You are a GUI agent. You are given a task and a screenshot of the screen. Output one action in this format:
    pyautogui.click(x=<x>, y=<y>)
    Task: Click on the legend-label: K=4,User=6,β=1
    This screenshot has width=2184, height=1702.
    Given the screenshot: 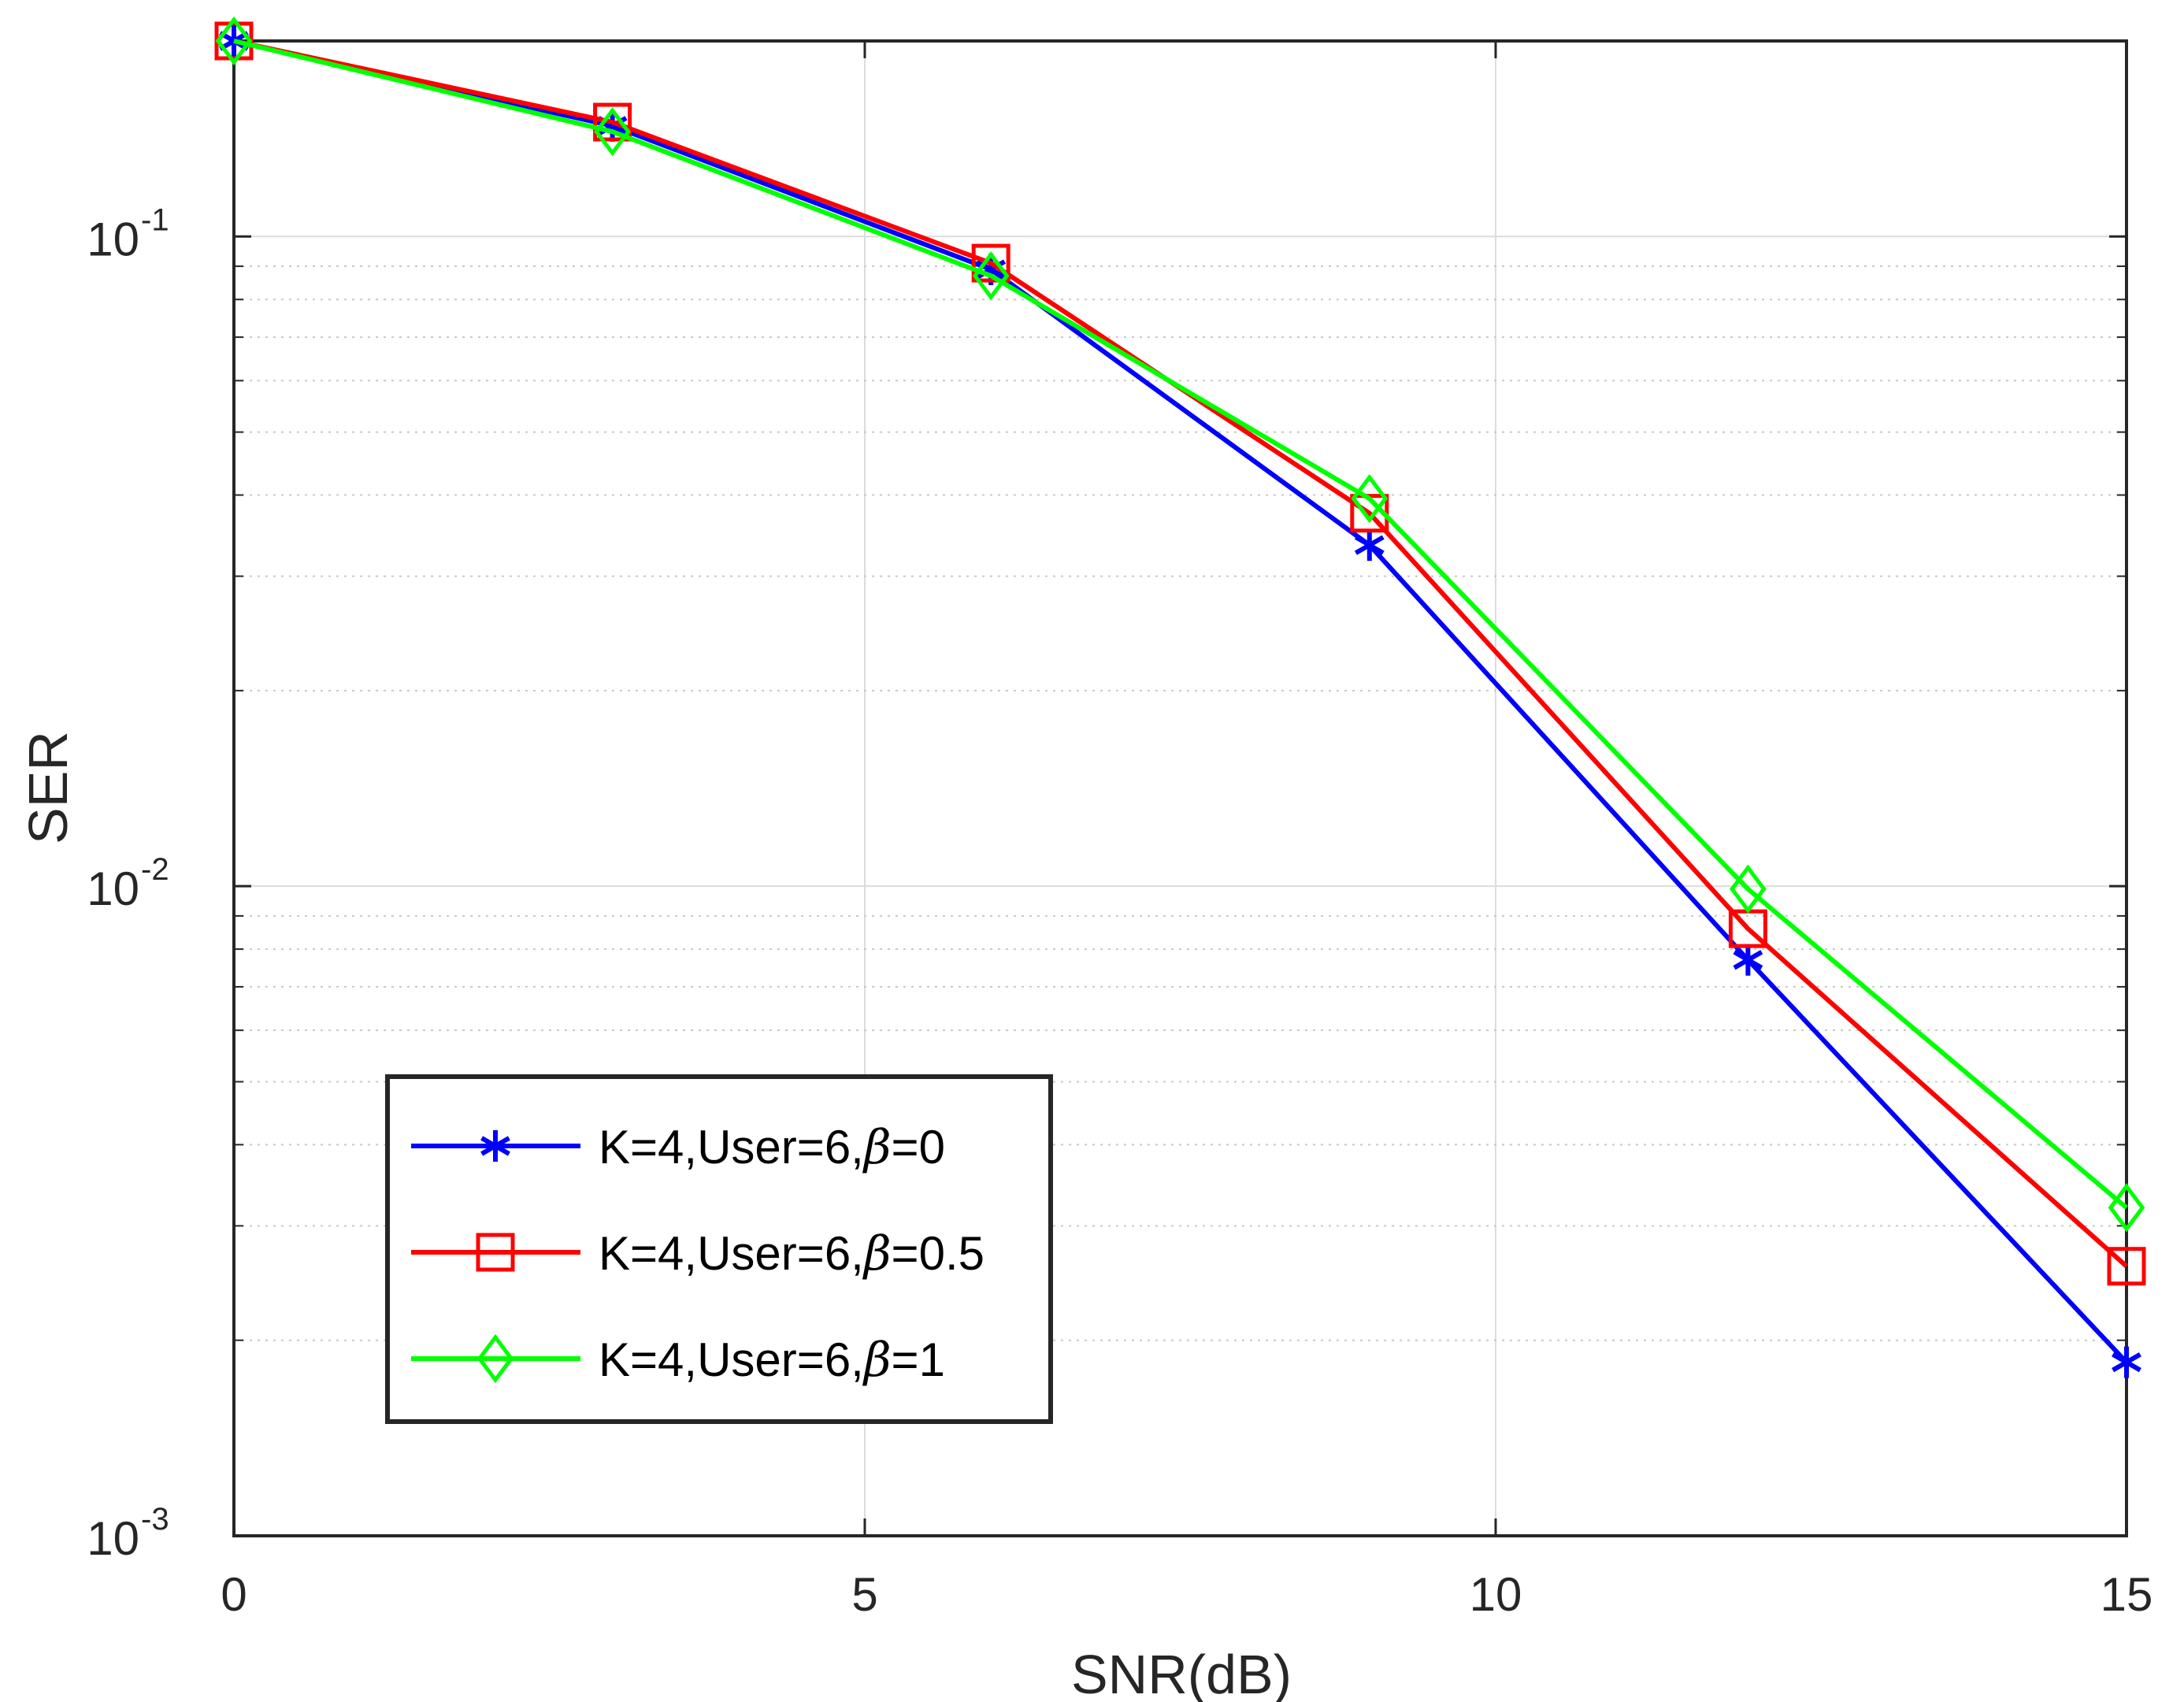 What is the action you would take?
    pyautogui.click(x=772, y=1361)
    